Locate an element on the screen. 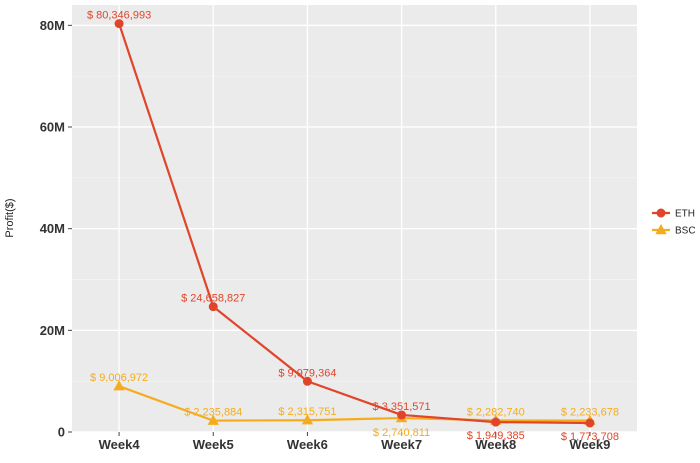 Image resolution: width=700 pixels, height=463 pixels. y-axis-title: Profit($) is located at coordinates (10, 217).